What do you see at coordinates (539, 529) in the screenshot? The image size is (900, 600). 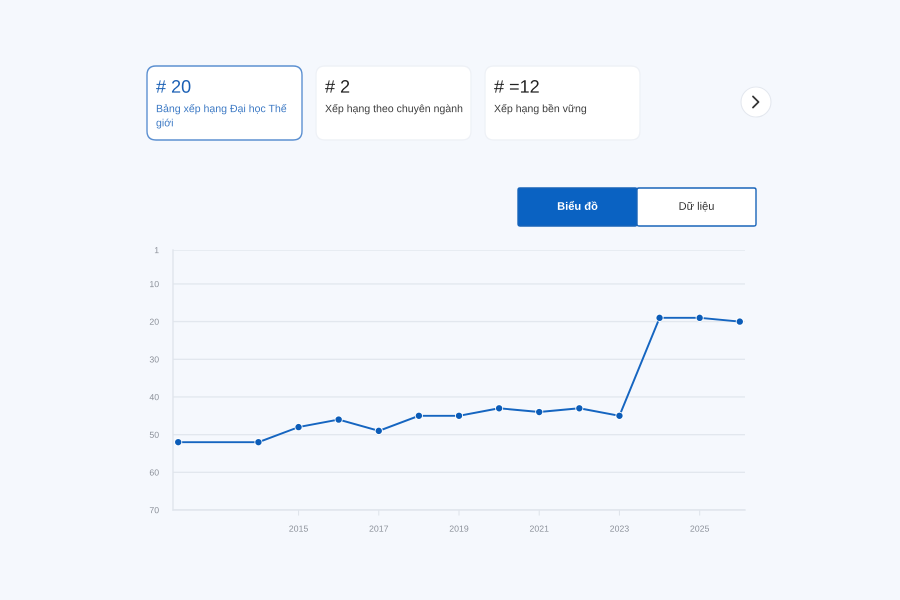 I see `x-tick-label: 2021` at bounding box center [539, 529].